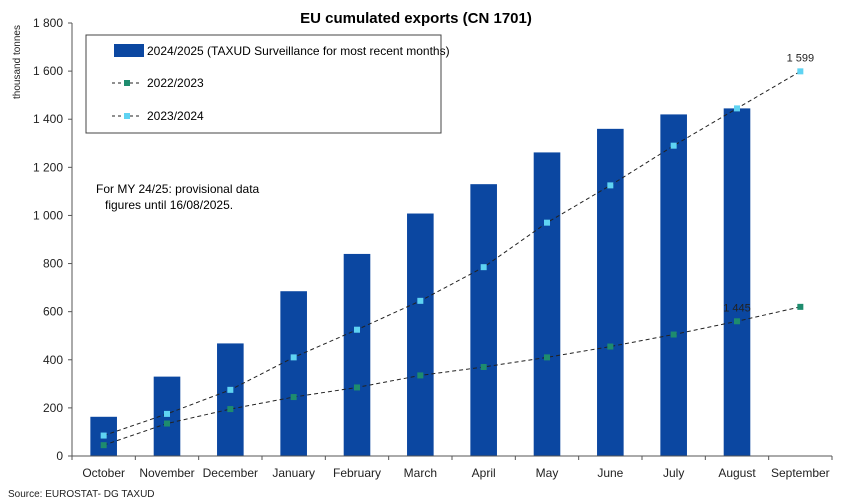 The image size is (858, 503). What do you see at coordinates (129, 50) in the screenshot?
I see `legend-swatch-bars` at bounding box center [129, 50].